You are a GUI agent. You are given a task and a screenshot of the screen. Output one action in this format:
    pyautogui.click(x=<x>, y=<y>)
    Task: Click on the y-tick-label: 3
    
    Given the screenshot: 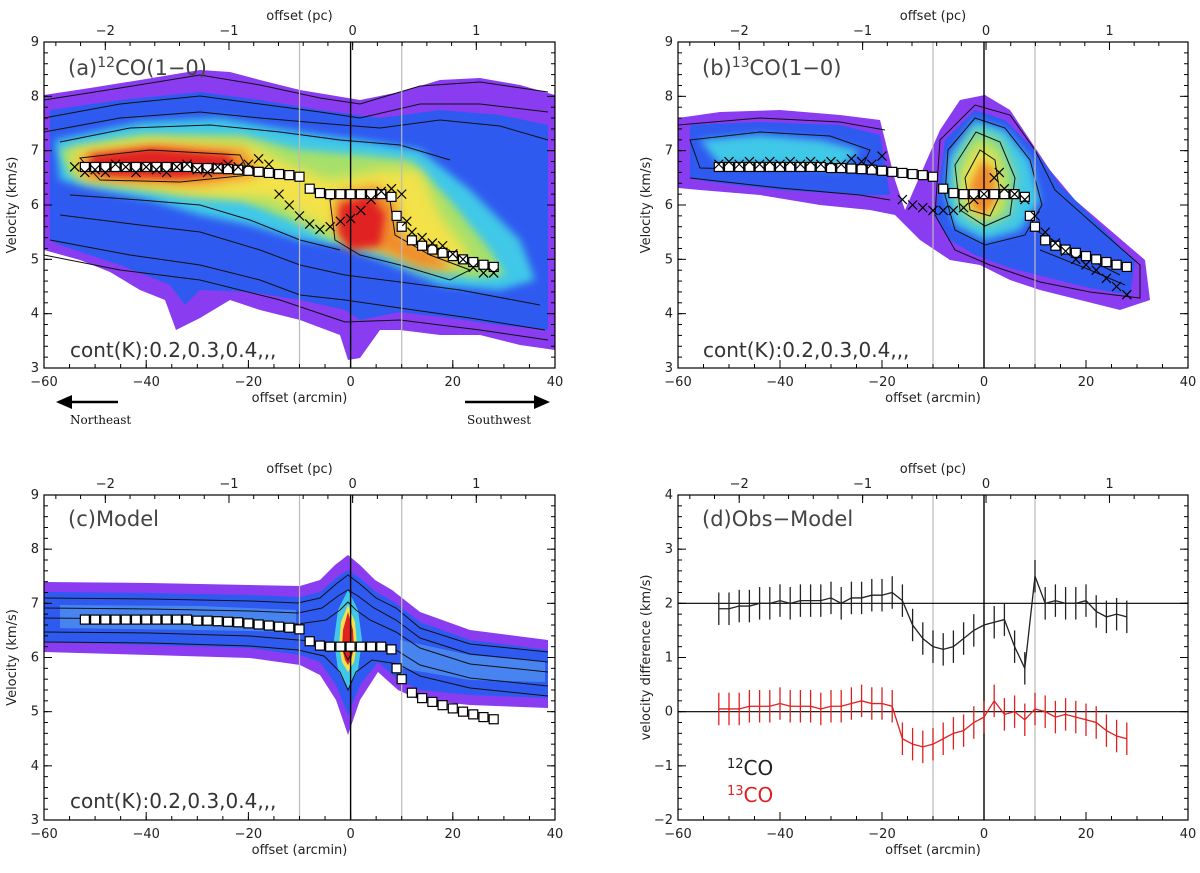 What is the action you would take?
    pyautogui.click(x=669, y=549)
    